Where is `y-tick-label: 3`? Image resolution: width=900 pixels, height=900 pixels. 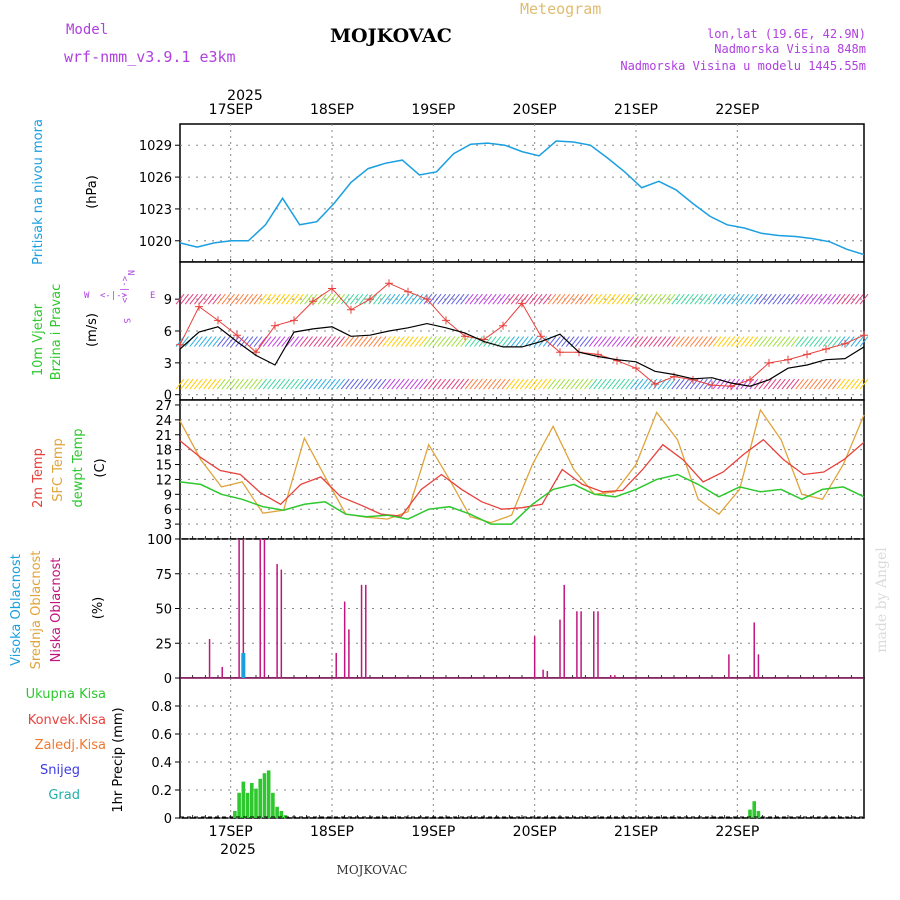
y-tick-label: 3 is located at coordinates (168, 364).